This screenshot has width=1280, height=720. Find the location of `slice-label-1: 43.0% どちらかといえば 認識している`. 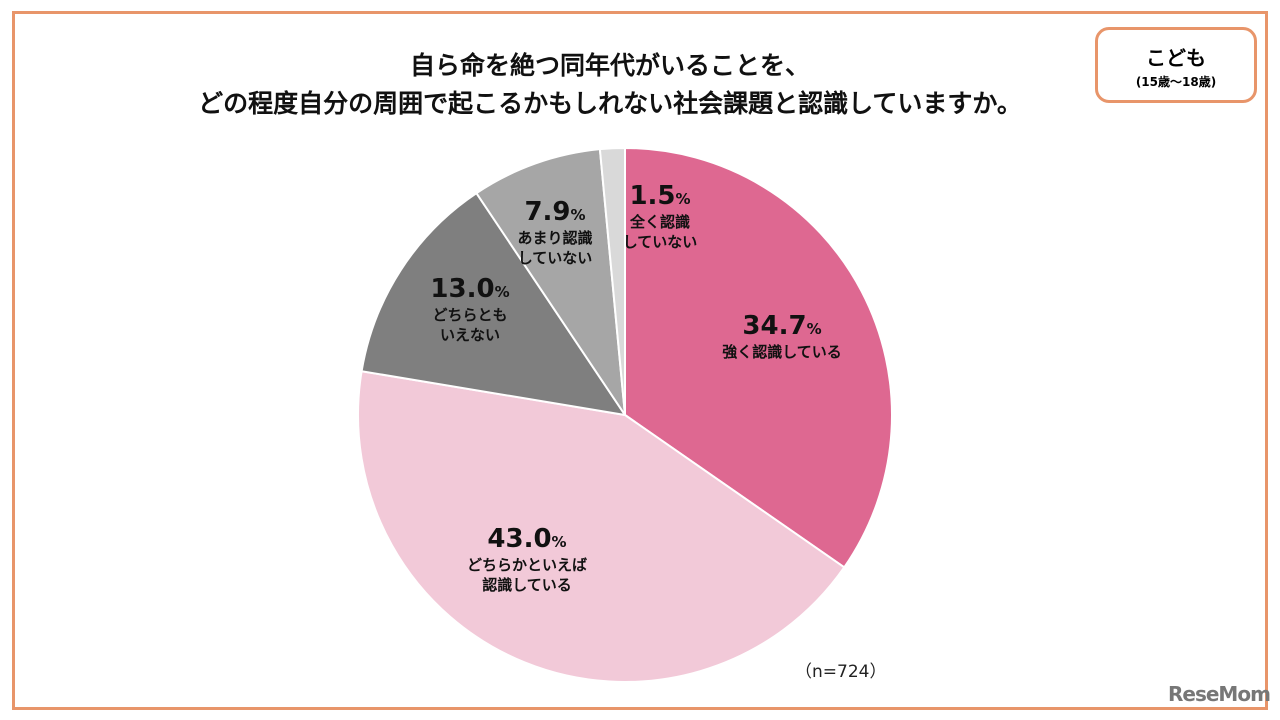

slice-label-1: 43.0% どちらかといえば 認識している is located at coordinates (527, 559).